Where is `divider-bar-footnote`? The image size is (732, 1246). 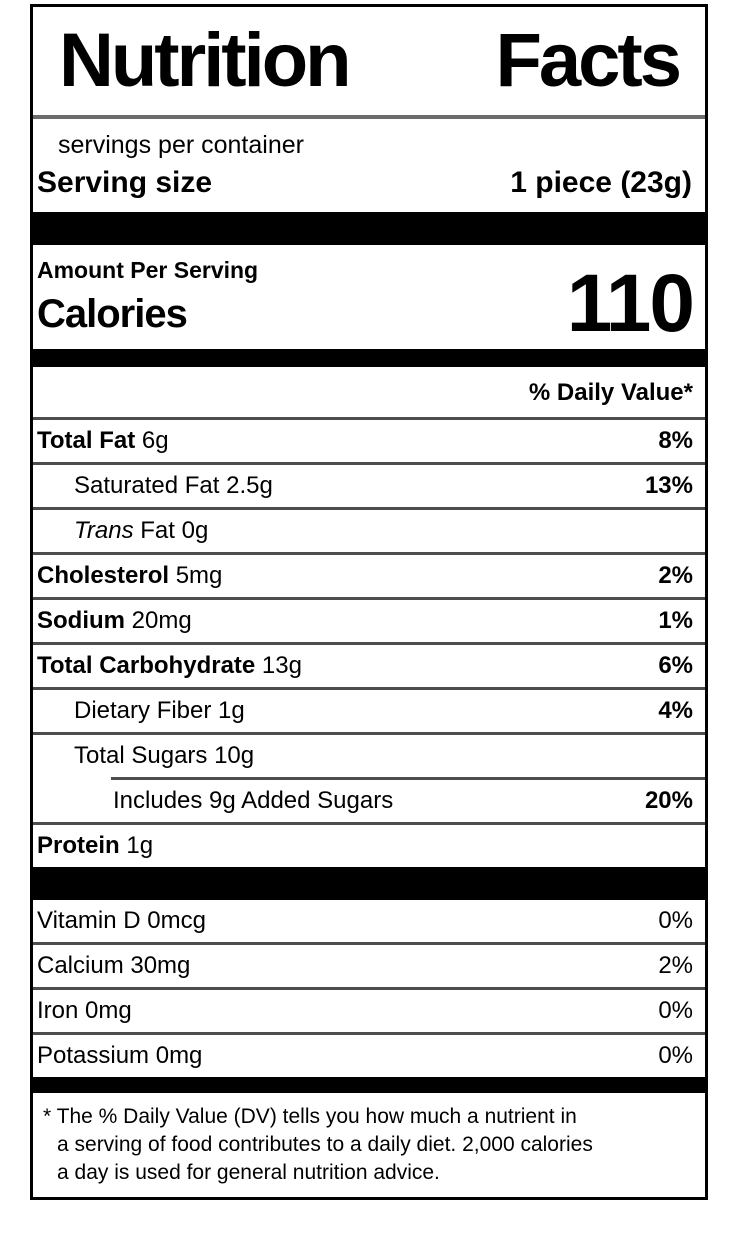 divider-bar-footnote is located at coordinates (369, 1085).